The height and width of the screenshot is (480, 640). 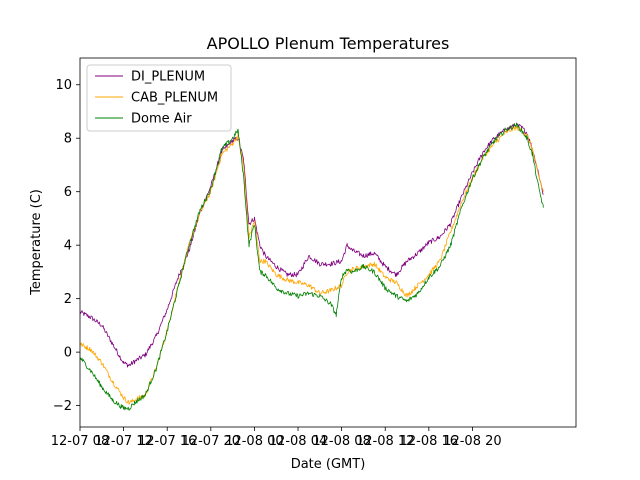 What do you see at coordinates (36, 242) in the screenshot?
I see `y-axis-label: Temperature (C)` at bounding box center [36, 242].